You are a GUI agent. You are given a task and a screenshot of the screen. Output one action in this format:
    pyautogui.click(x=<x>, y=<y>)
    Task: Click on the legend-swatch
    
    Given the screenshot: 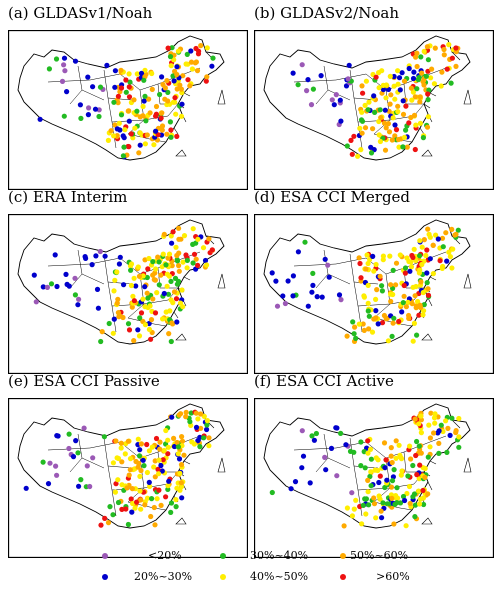 What is the action you would take?
    pyautogui.click(x=343, y=556)
    